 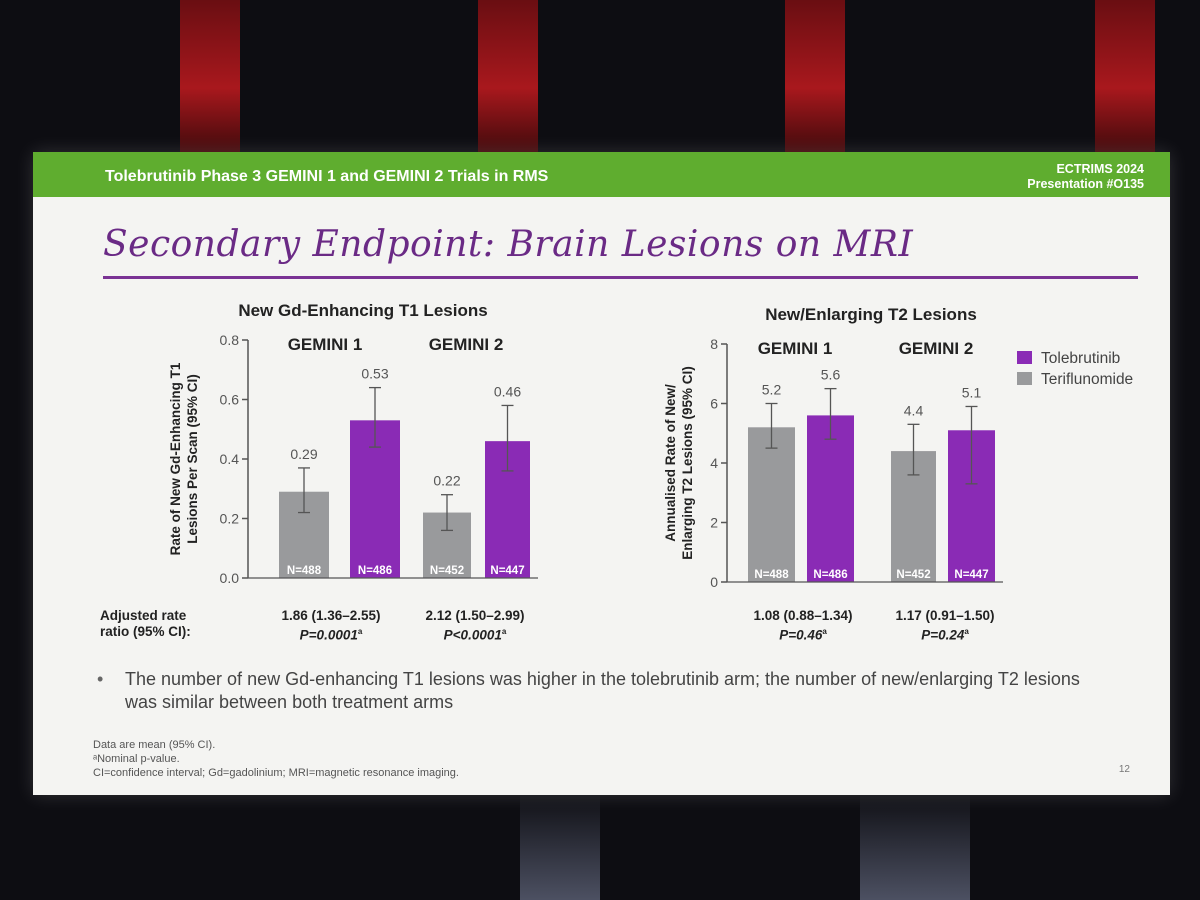 What do you see at coordinates (714, 404) in the screenshot?
I see `y-tick-label: 6` at bounding box center [714, 404].